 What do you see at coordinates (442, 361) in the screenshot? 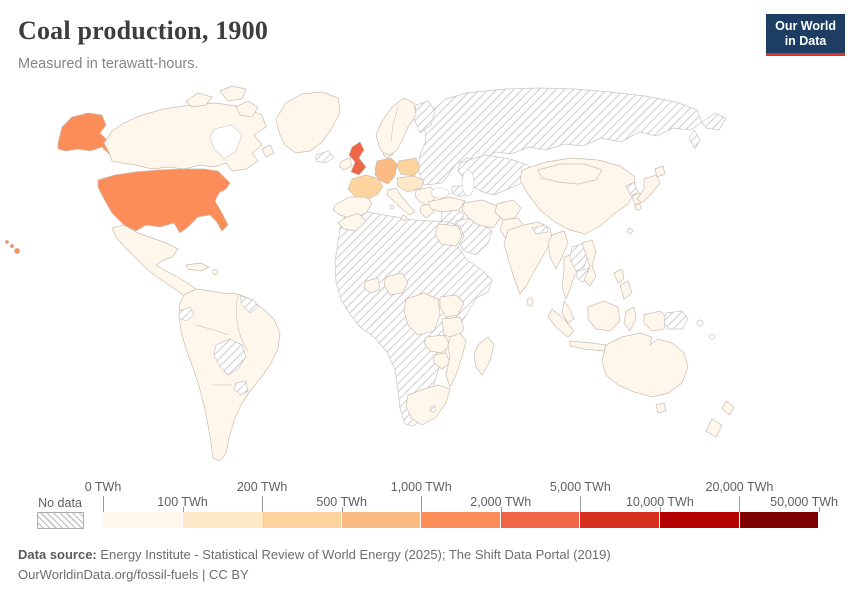
I see `country-zimbabwe` at bounding box center [442, 361].